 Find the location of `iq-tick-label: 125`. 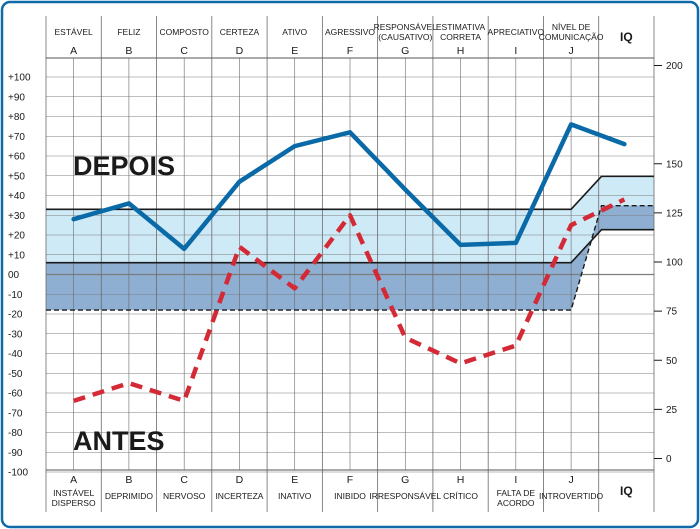

iq-tick-label: 125 is located at coordinates (674, 213).